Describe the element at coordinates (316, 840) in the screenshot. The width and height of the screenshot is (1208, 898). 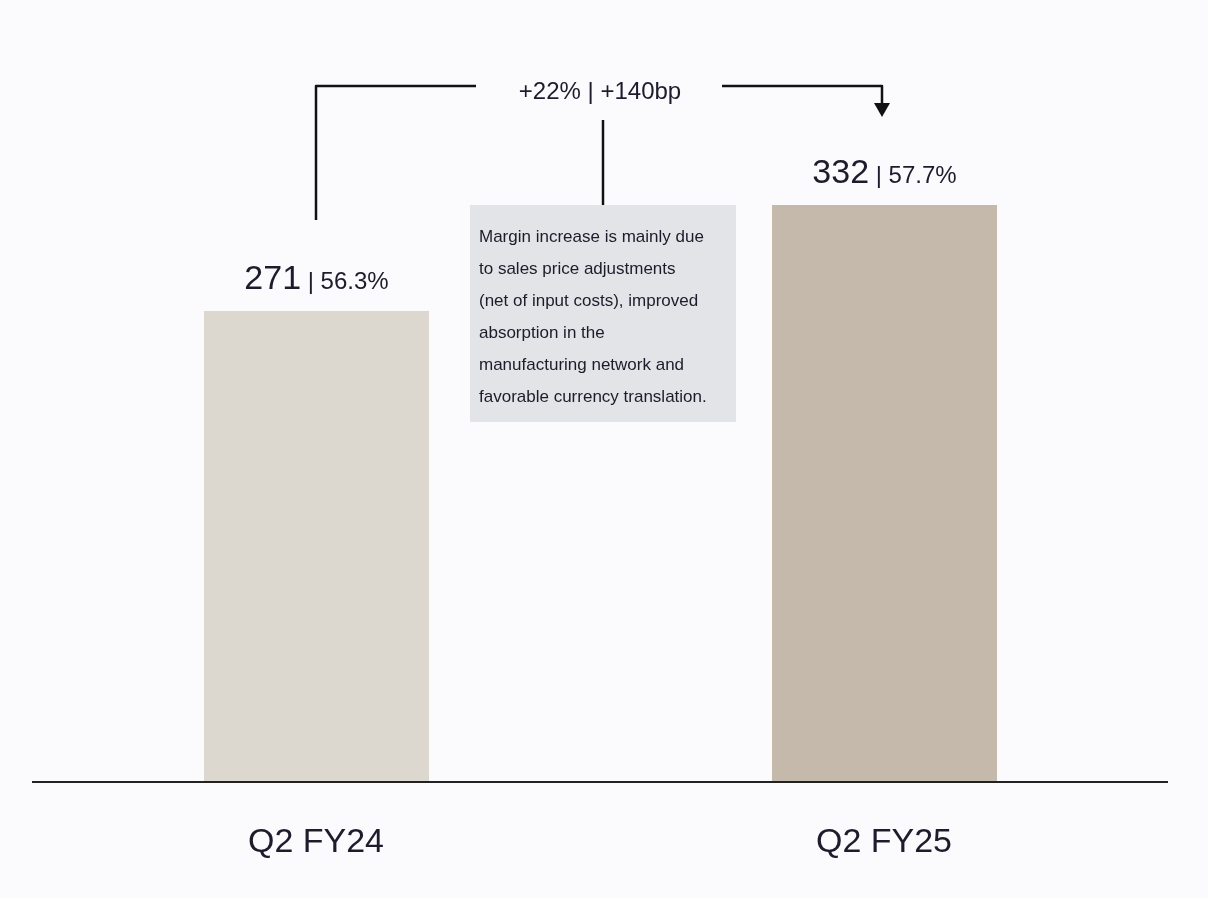
I see `x-tick-label: Q2 FY24` at that location.